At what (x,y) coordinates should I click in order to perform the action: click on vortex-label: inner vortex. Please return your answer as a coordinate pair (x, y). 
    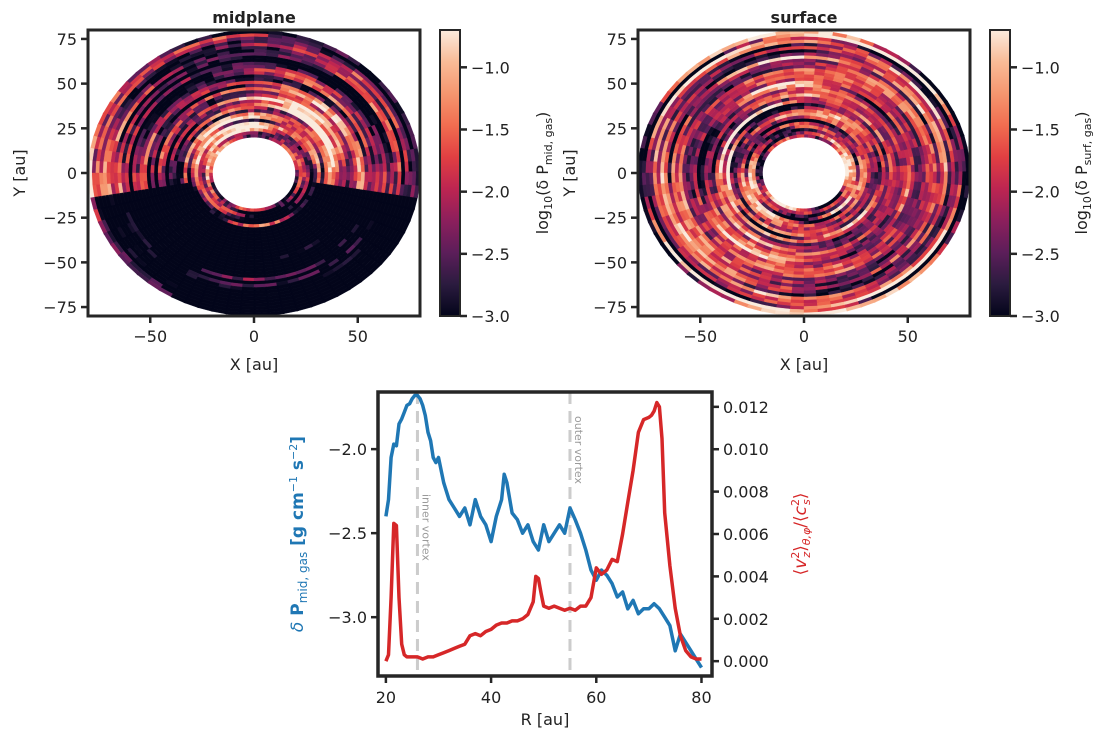
    Looking at the image, I should click on (425, 527).